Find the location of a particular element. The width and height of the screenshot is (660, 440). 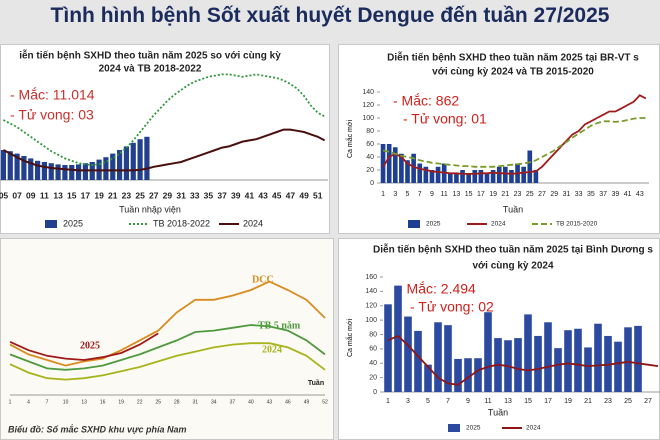

y-tick-label: 100 is located at coordinates (368, 118).